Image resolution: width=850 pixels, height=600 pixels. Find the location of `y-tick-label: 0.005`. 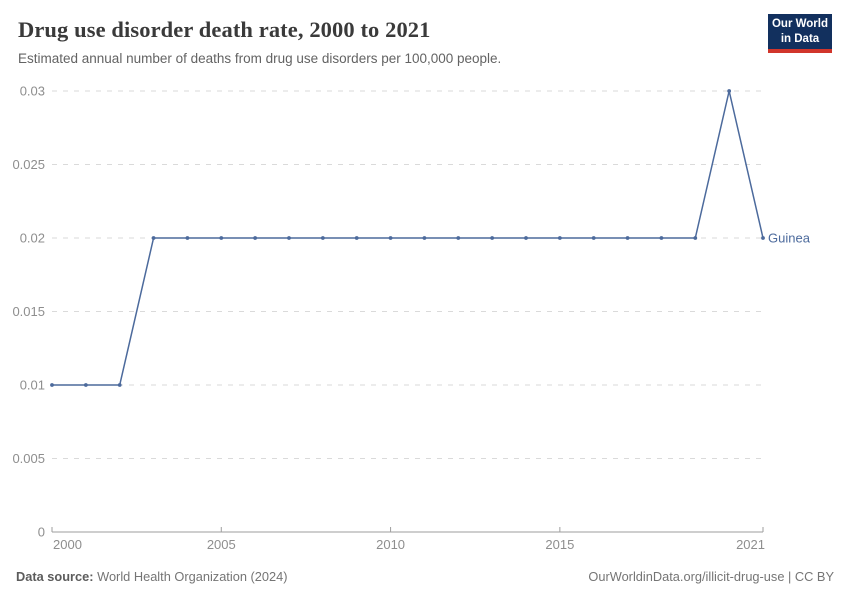

y-tick-label: 0.005 is located at coordinates (28, 458).